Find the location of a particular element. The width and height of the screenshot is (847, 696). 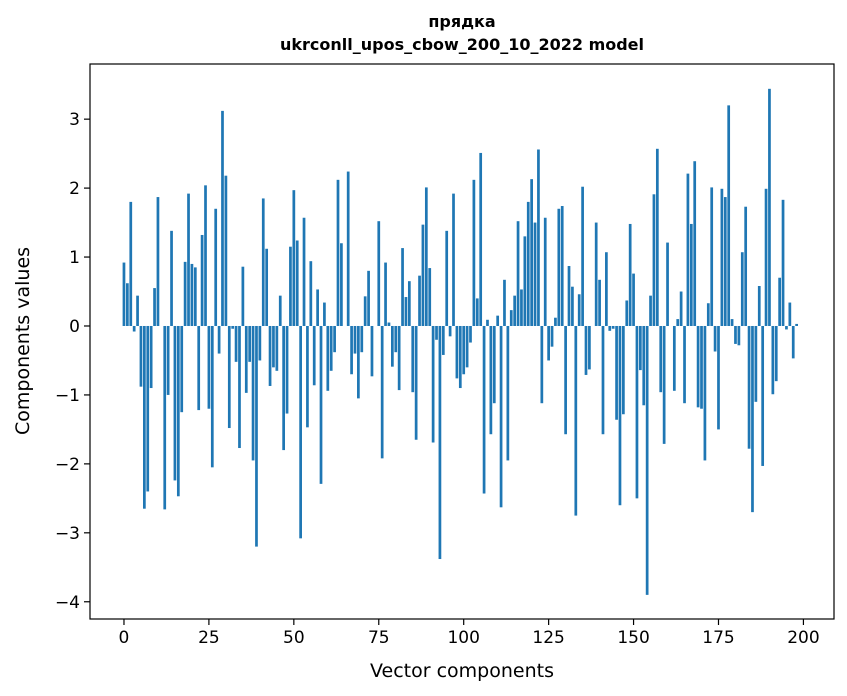

chart-title: прядка is located at coordinates (462, 21).